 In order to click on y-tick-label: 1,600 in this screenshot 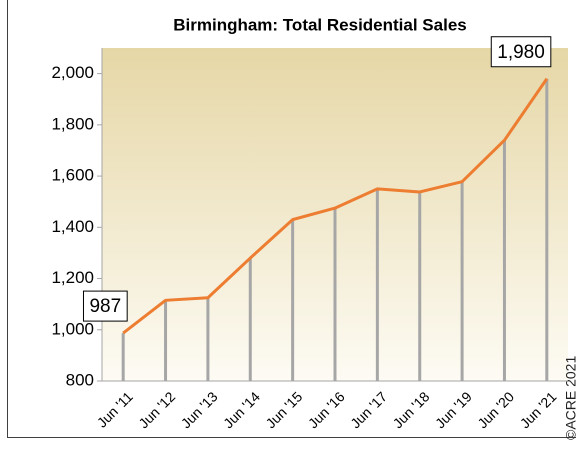, I will do `click(72, 175)`.